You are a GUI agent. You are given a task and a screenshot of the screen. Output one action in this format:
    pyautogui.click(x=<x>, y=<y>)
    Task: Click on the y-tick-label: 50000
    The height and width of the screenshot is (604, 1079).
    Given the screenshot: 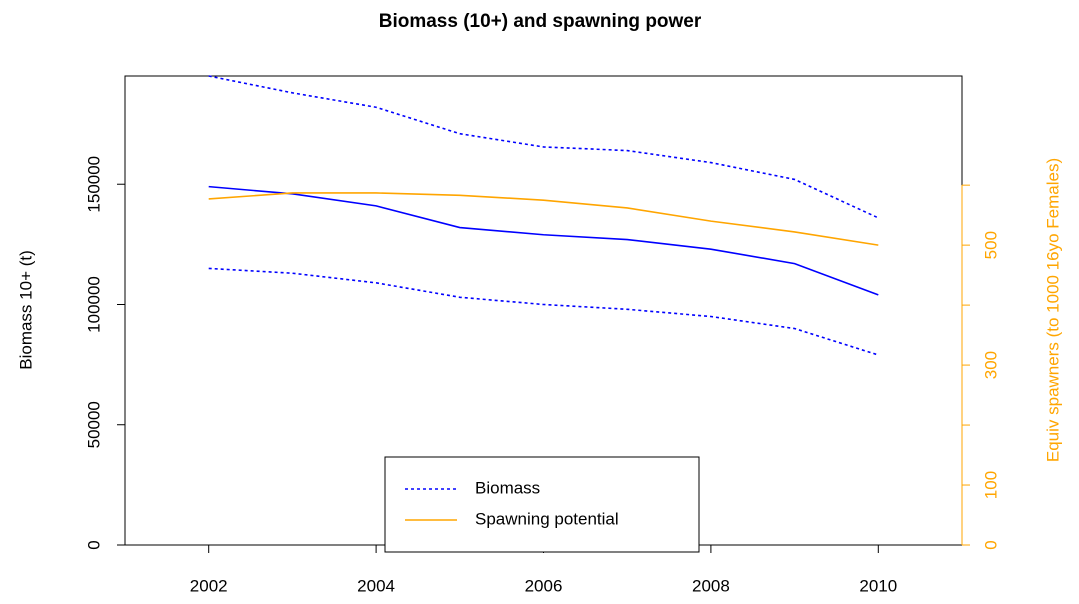 What is the action you would take?
    pyautogui.click(x=93, y=424)
    